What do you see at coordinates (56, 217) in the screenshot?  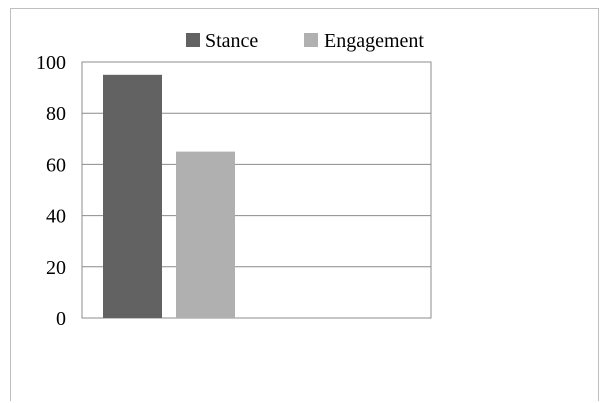 I see `y-tick-label: 40` at bounding box center [56, 217].